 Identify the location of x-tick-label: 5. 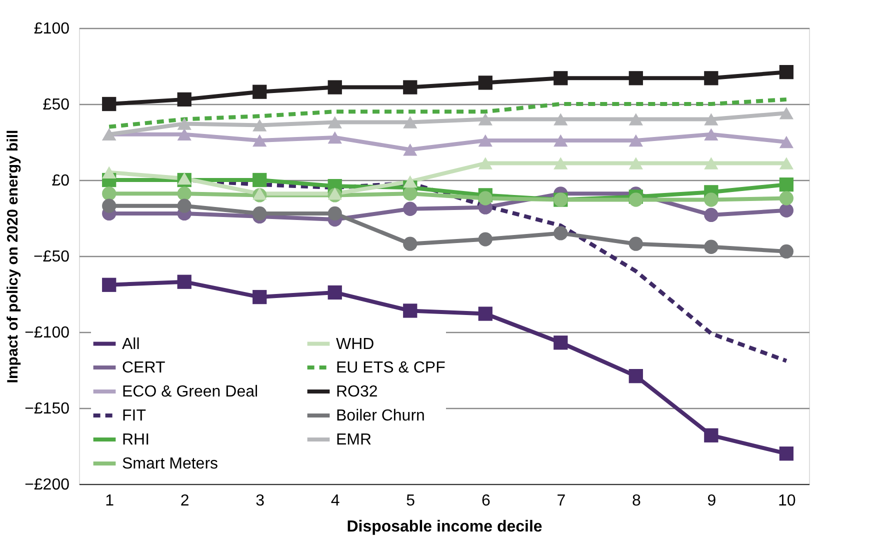
(411, 501).